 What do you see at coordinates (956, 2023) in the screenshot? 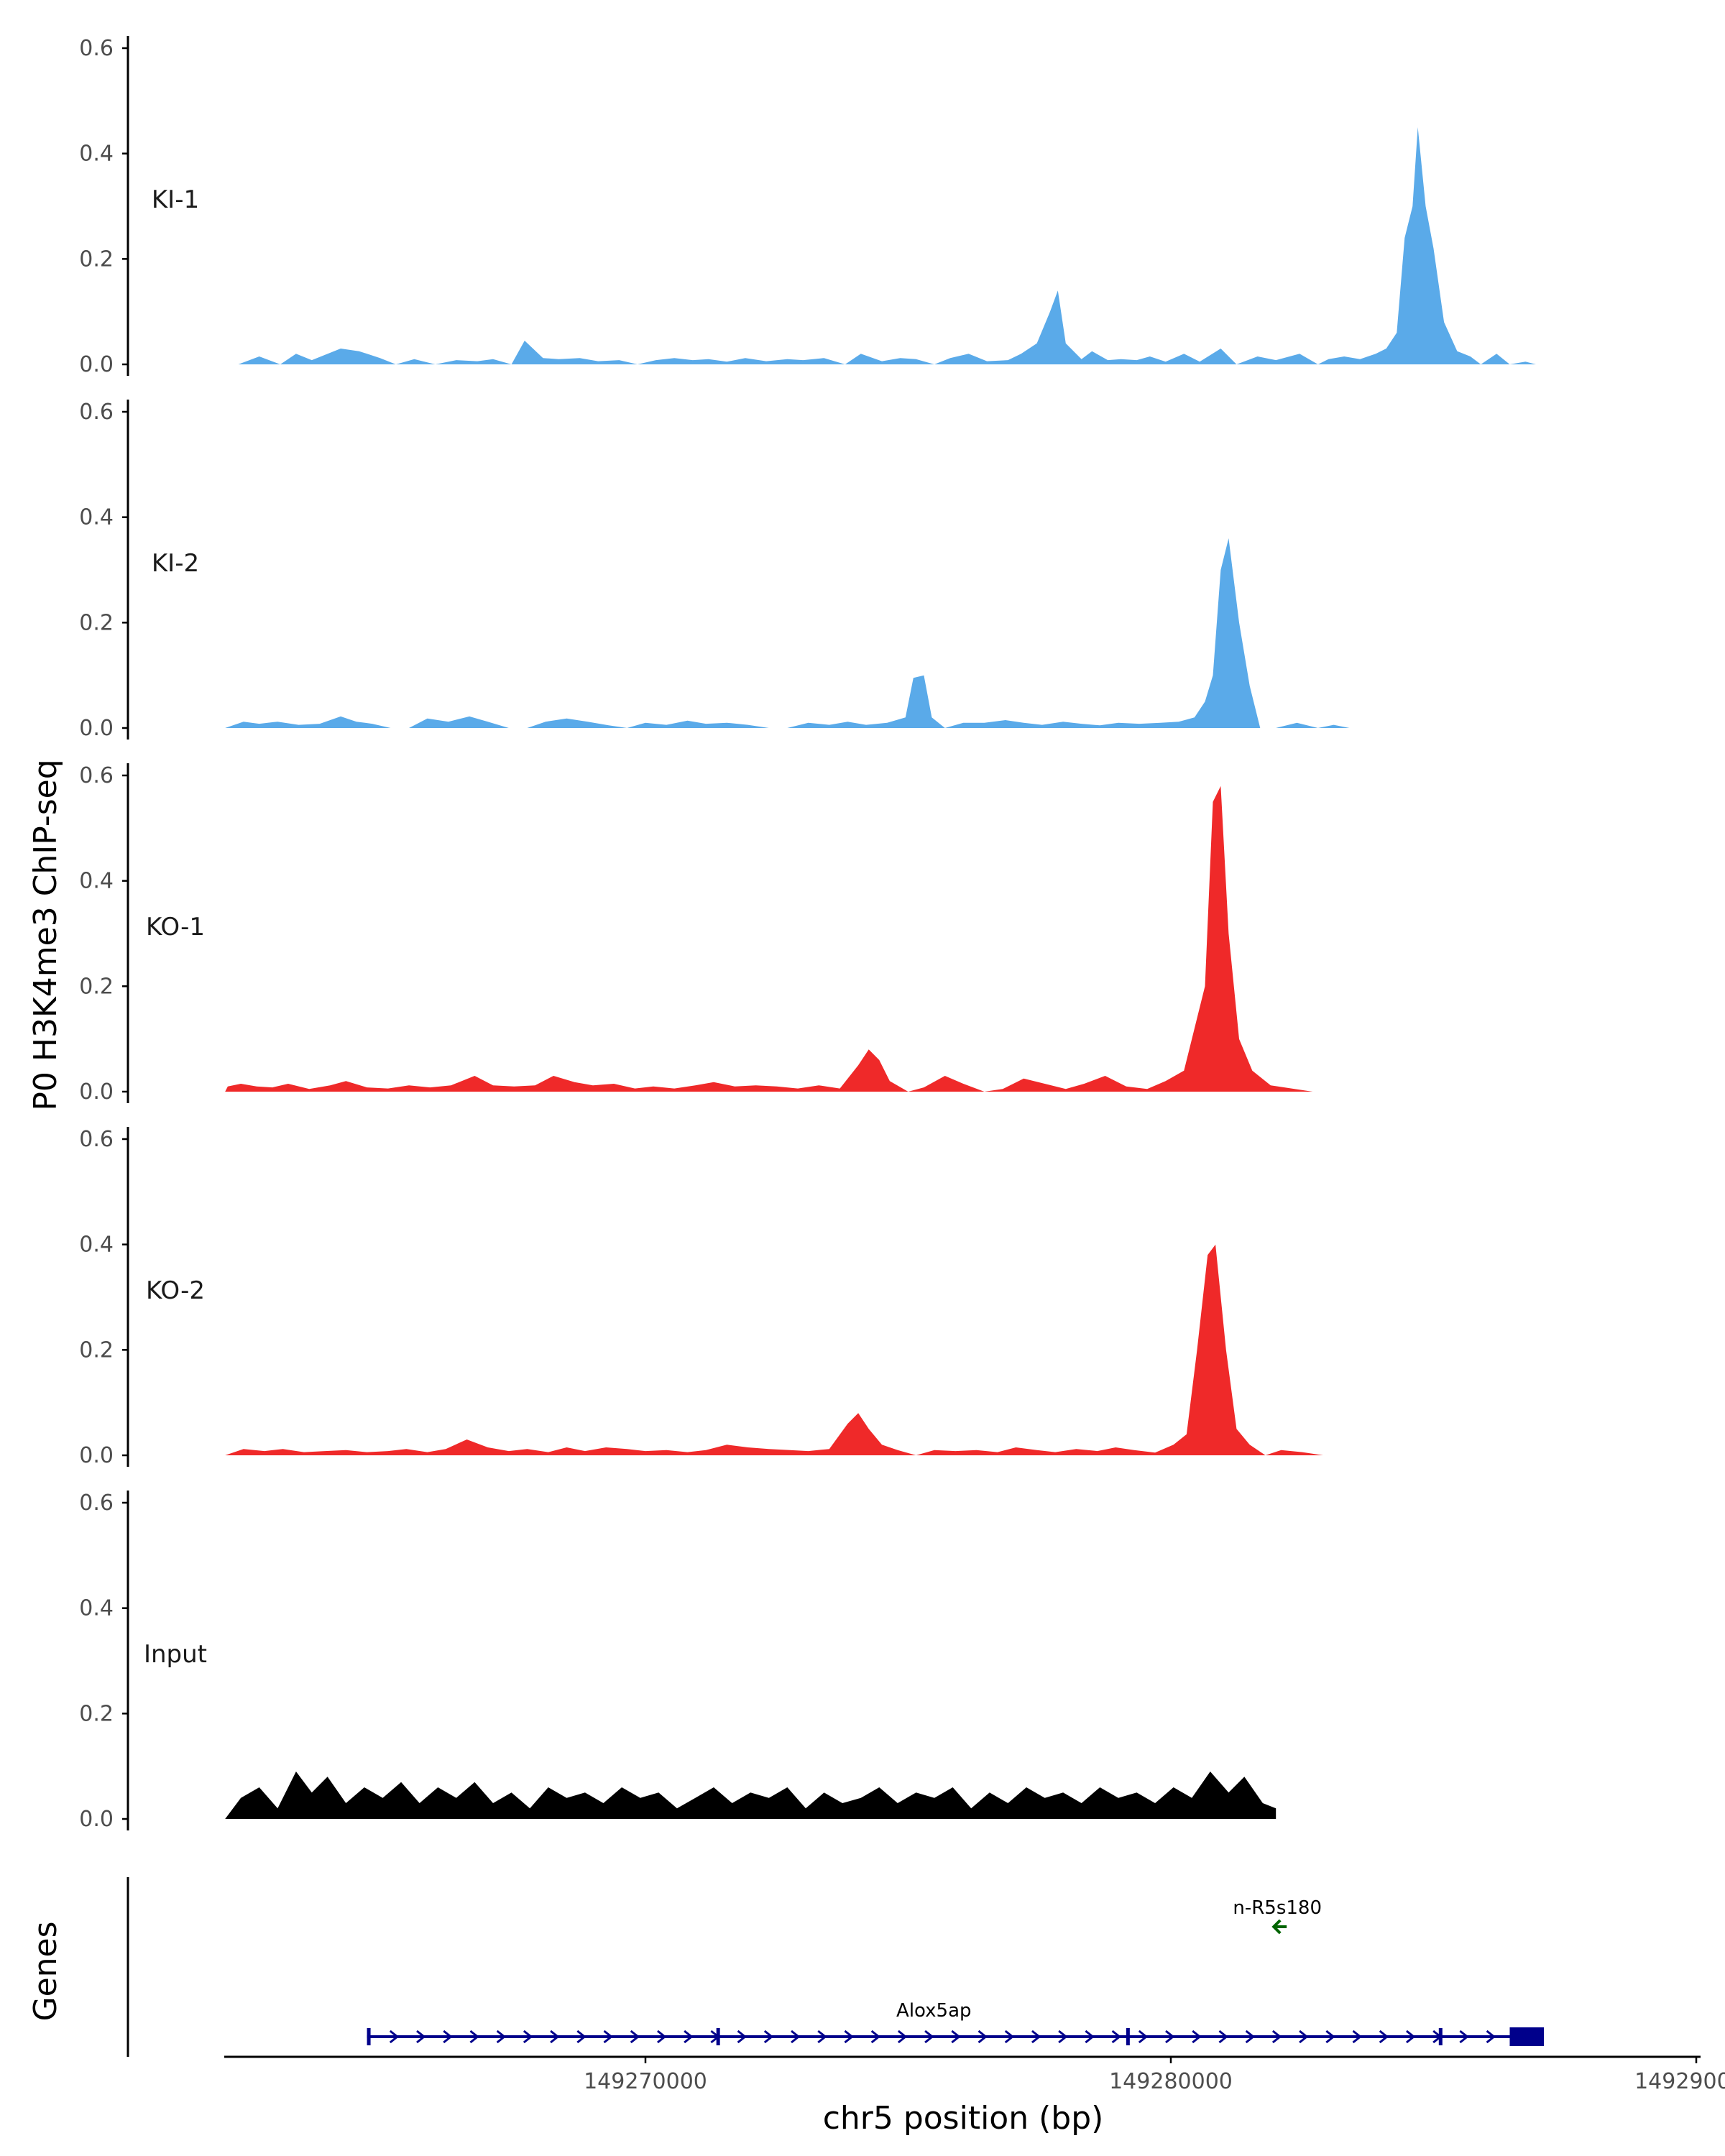
I see `gene-alox5ap: Alox5ap` at bounding box center [956, 2023].